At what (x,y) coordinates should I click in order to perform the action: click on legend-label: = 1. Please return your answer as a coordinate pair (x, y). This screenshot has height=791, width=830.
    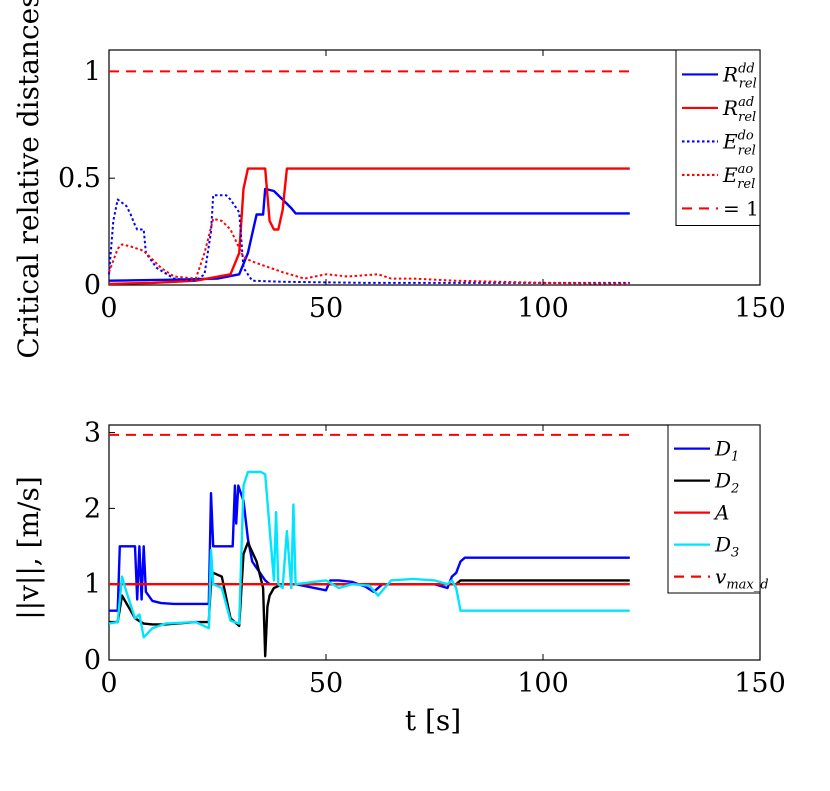
    Looking at the image, I should click on (741, 208).